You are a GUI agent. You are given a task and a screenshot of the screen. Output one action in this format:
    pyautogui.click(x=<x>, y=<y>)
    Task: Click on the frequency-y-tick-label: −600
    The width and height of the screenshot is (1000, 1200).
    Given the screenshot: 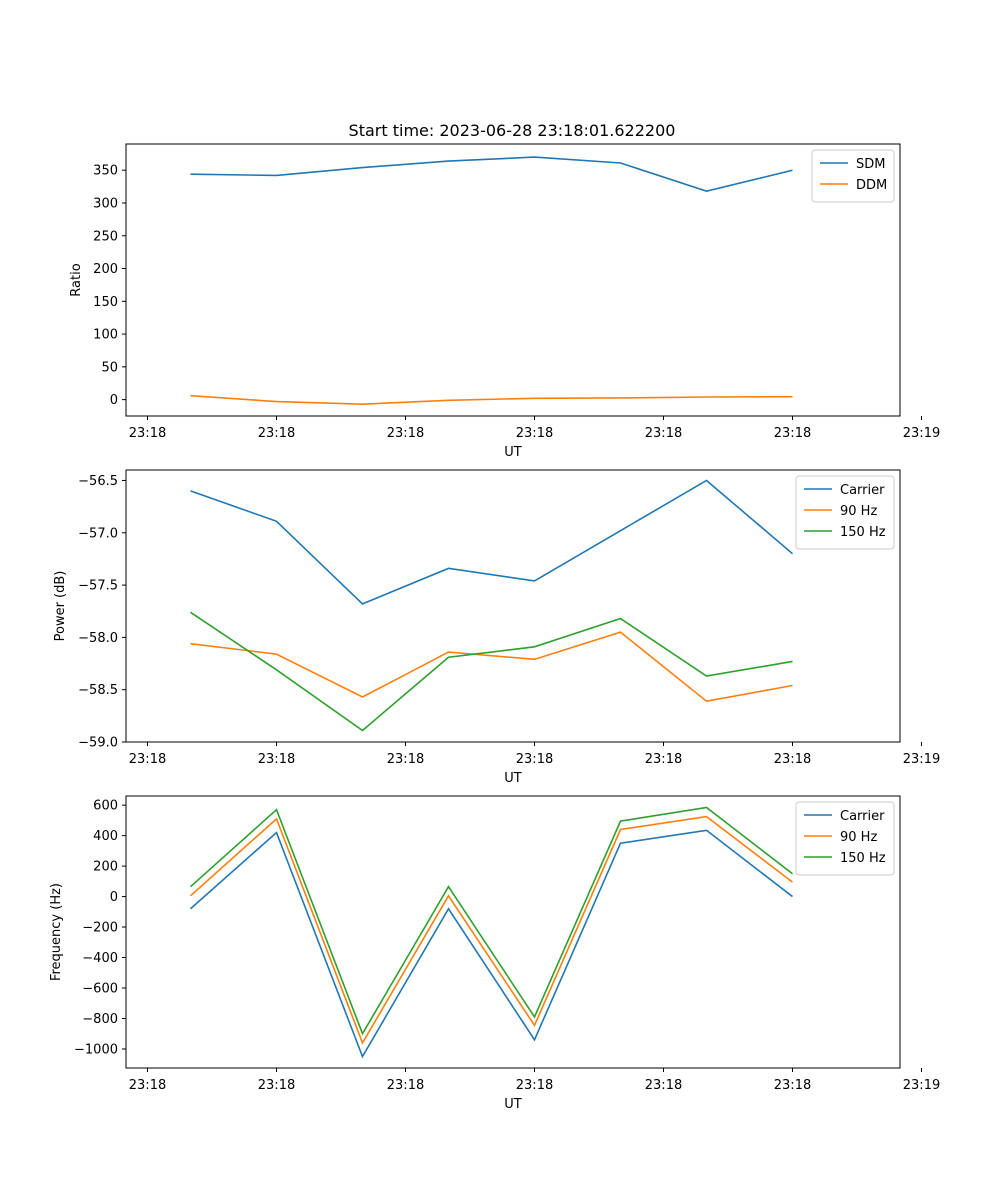 What is the action you would take?
    pyautogui.click(x=100, y=989)
    